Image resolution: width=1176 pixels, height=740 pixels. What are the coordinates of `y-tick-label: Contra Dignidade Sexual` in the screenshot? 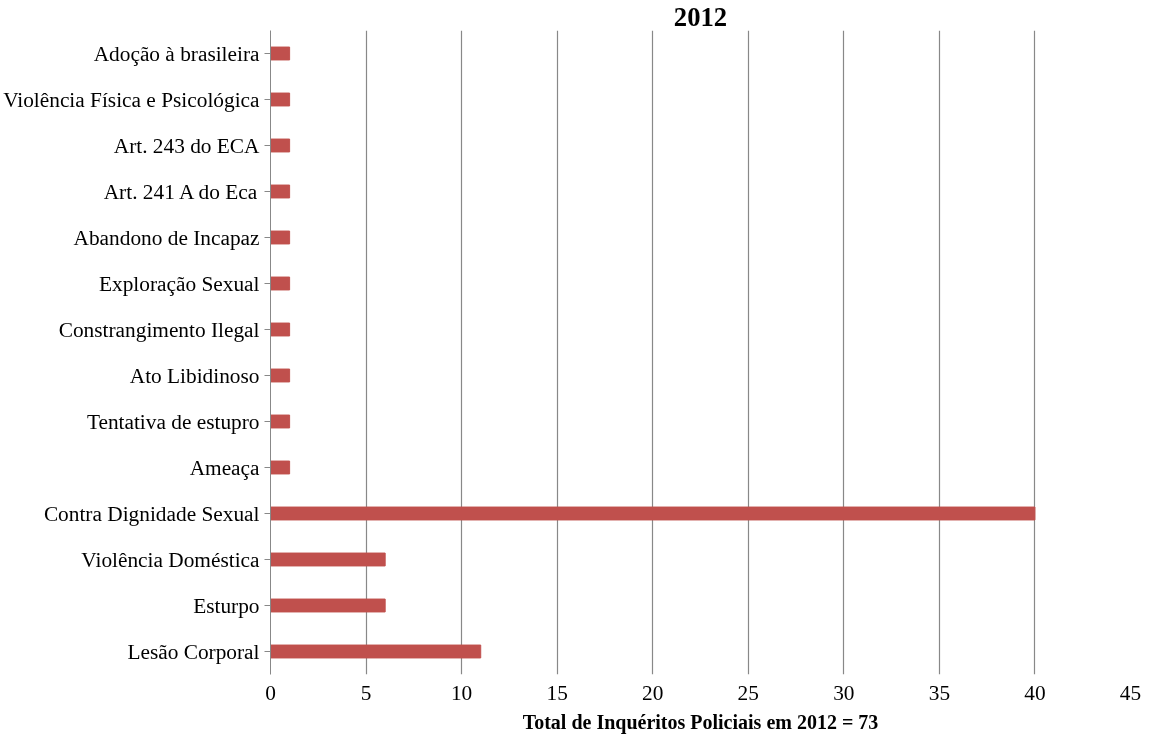 It's located at (151, 513).